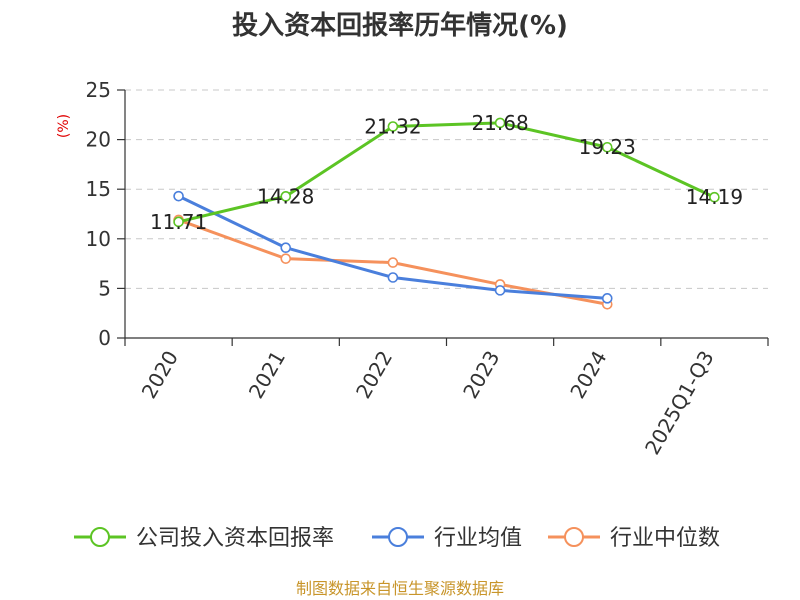 This screenshot has height=600, width=800. I want to click on data-label-2023: 21.68, so click(499, 123).